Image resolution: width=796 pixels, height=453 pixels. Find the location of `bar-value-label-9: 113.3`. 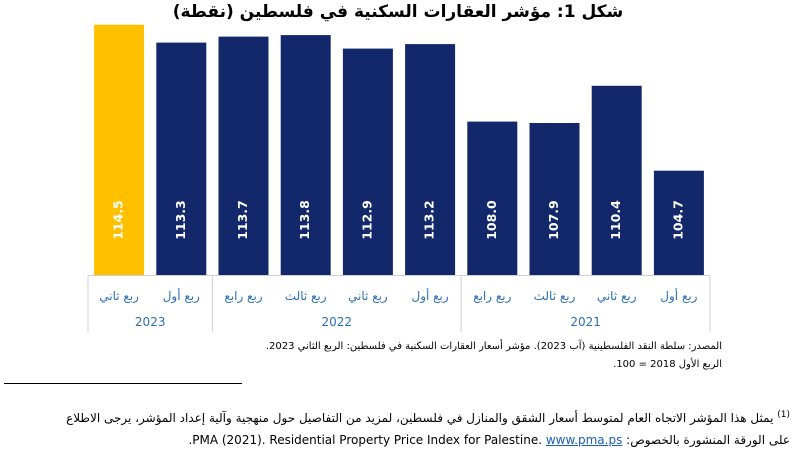

bar-value-label-9: 113.3 is located at coordinates (180, 220).